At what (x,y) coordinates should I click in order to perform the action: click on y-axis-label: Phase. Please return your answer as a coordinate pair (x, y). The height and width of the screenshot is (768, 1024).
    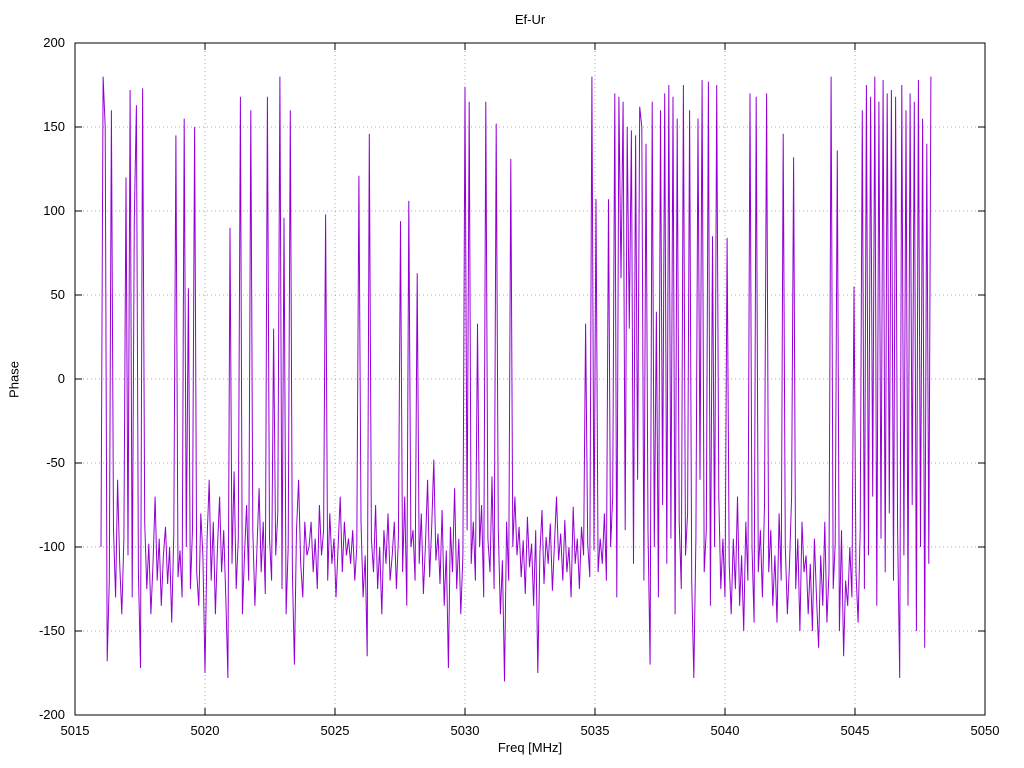
    Looking at the image, I should click on (14, 379).